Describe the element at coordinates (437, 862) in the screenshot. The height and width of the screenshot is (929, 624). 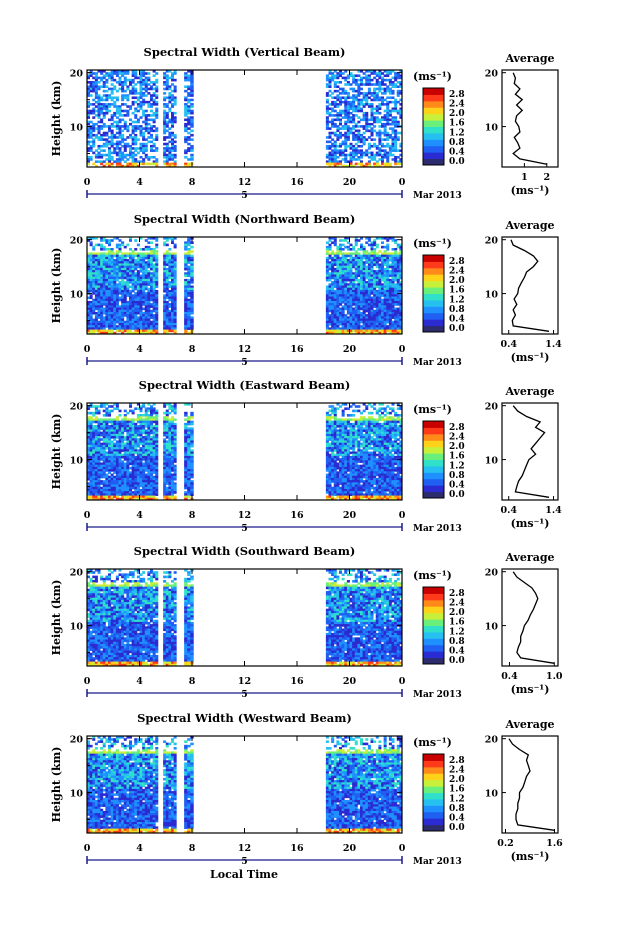
I see `month-label: Mar 2013` at that location.